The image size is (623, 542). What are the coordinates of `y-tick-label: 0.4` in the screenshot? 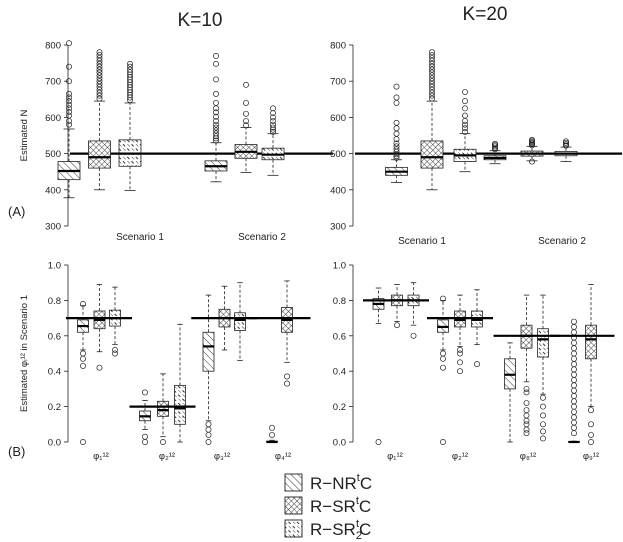 It's located at (54, 372).